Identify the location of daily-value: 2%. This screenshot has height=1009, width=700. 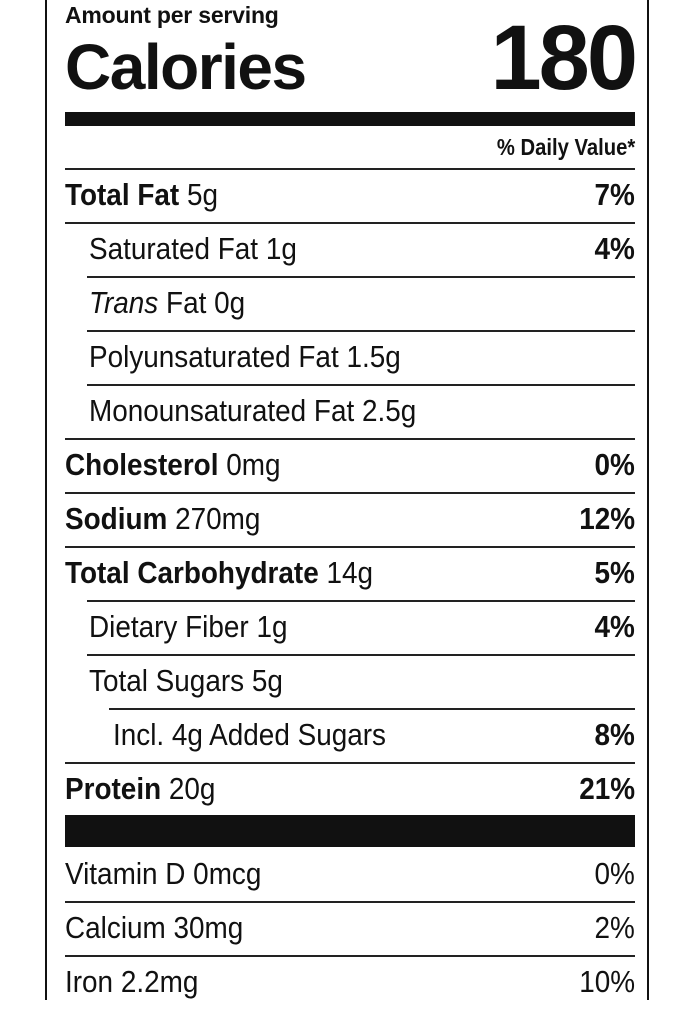
(614, 927).